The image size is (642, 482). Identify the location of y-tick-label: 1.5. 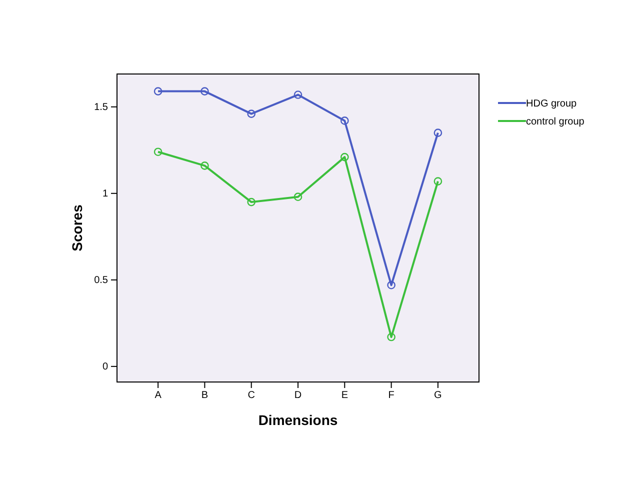
(101, 108).